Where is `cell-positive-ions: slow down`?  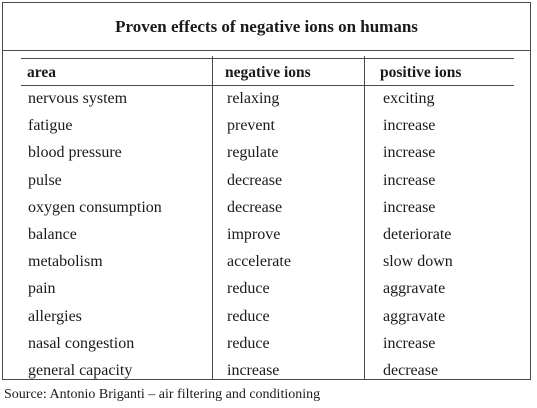
cell-positive-ions: slow down is located at coordinates (418, 262).